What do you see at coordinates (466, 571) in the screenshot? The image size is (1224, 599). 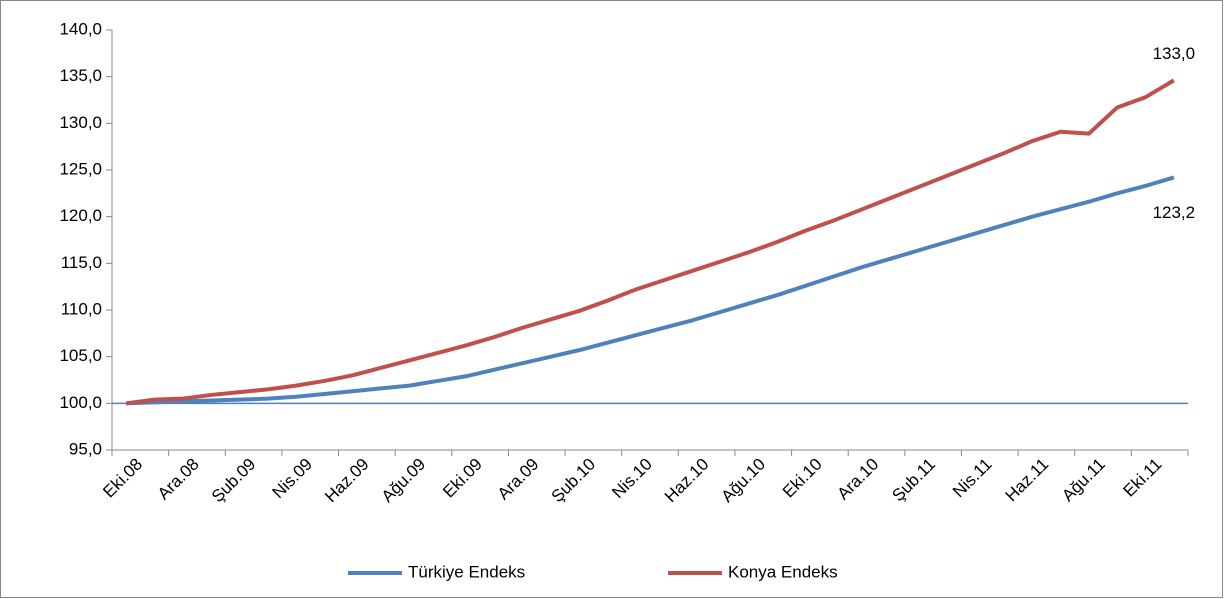 I see `legend-label: Türkiye Endeks` at bounding box center [466, 571].